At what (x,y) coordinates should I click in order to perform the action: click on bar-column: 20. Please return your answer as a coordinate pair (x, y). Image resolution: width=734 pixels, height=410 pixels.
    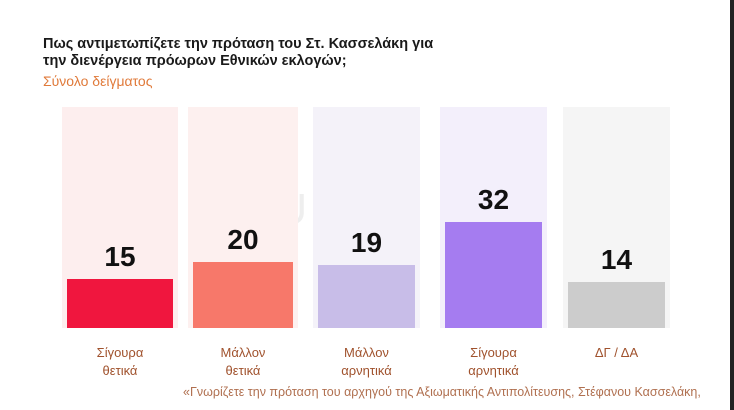
    Looking at the image, I should click on (243, 217).